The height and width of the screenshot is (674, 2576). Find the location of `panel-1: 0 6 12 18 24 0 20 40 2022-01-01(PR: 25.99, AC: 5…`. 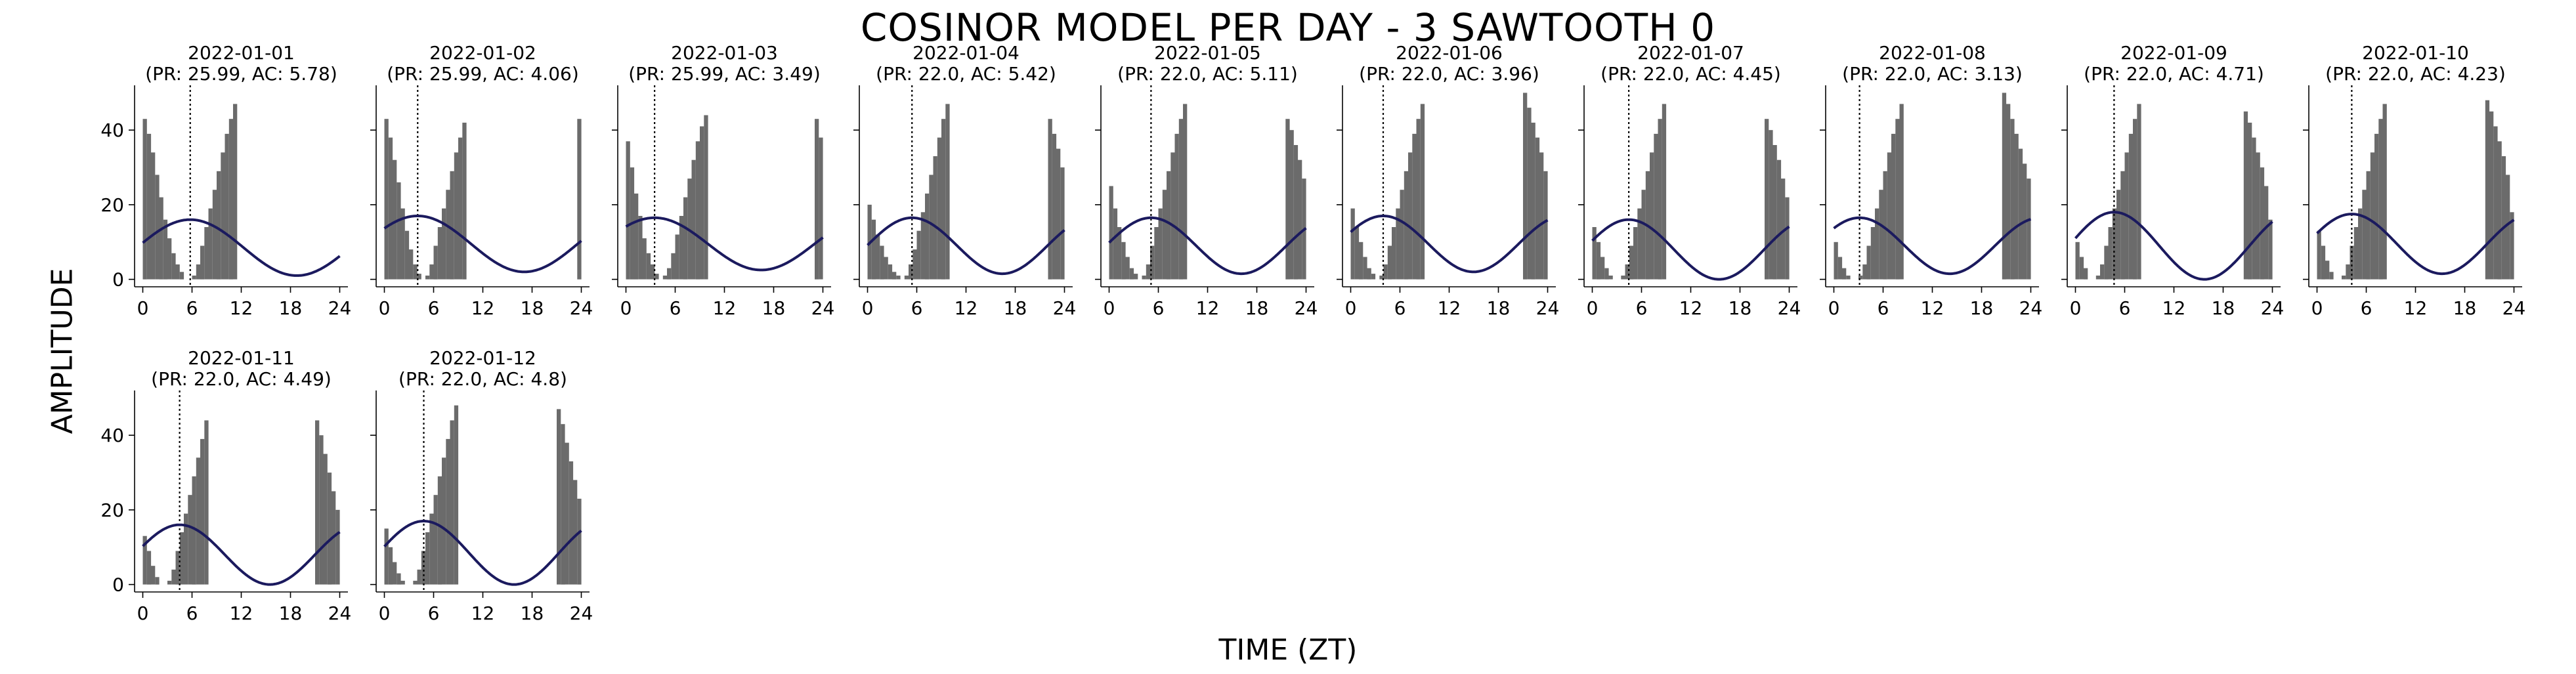

panel-1: 0 6 12 18 24 0 20 40 2022-01-01(PR: 25.99, AC: 5… is located at coordinates (225, 180).